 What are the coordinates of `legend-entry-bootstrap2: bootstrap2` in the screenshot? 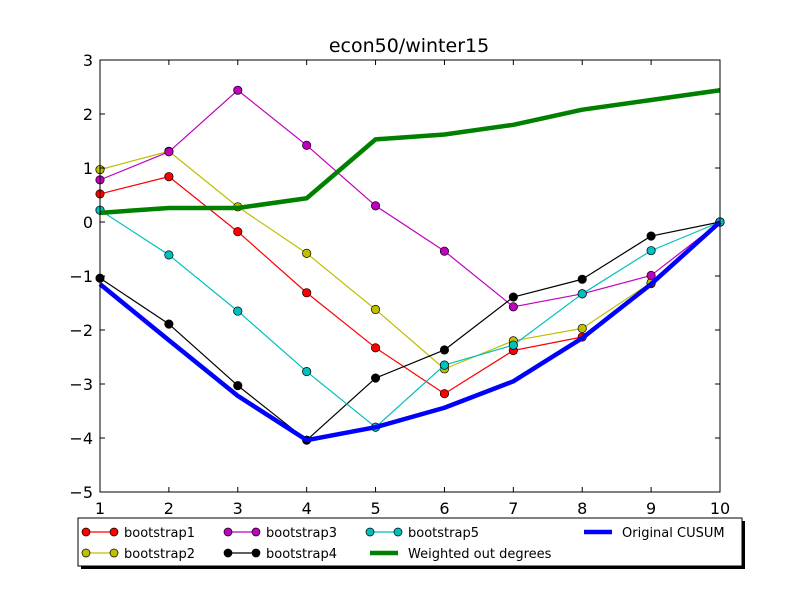 It's located at (138, 554).